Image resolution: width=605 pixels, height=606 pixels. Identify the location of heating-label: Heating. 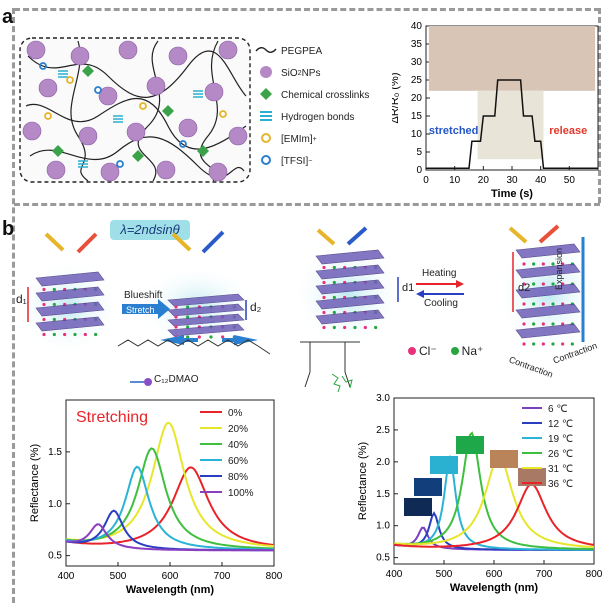
(439, 273).